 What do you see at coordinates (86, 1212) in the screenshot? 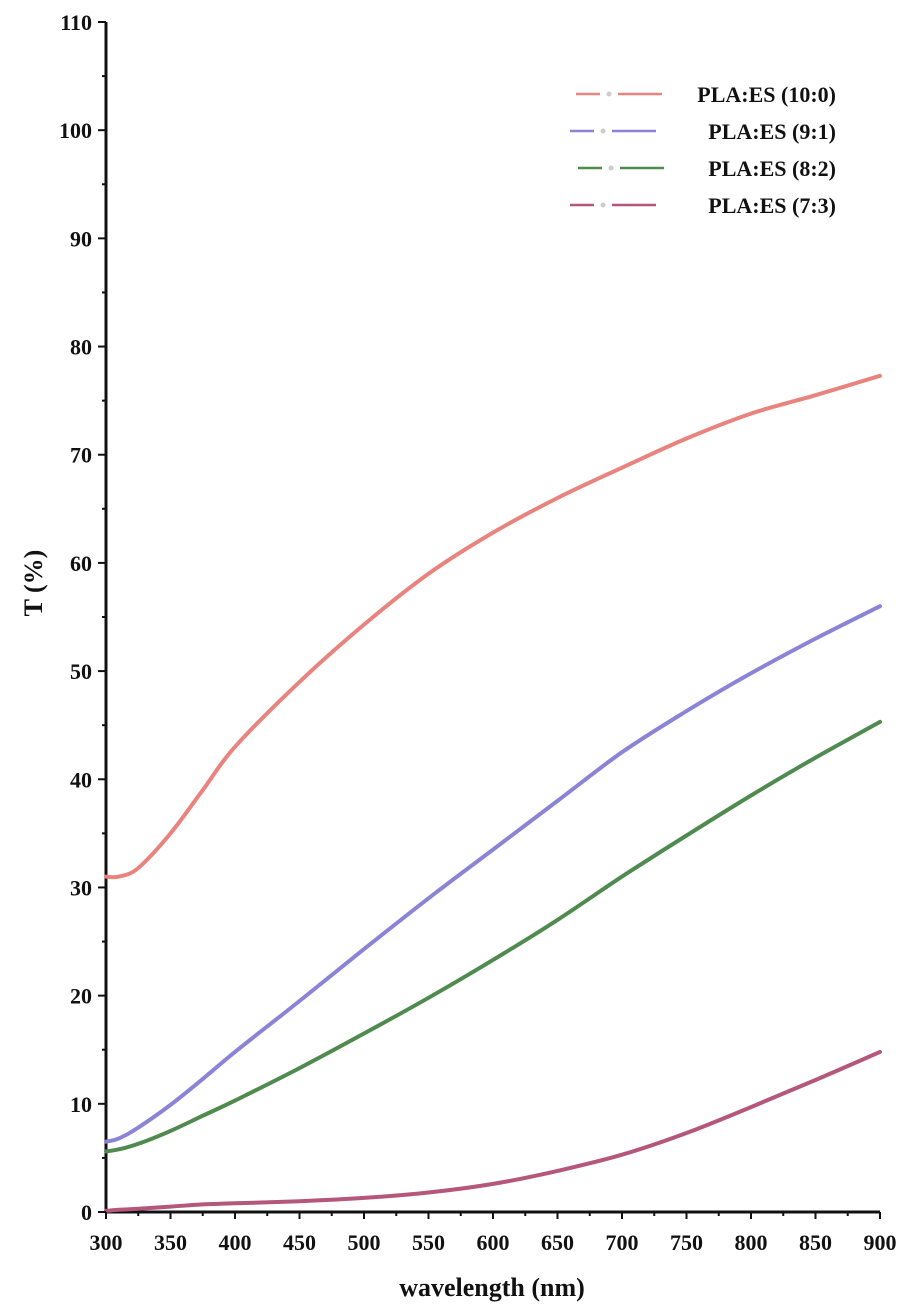
I see `y-tick-label: 0` at bounding box center [86, 1212].